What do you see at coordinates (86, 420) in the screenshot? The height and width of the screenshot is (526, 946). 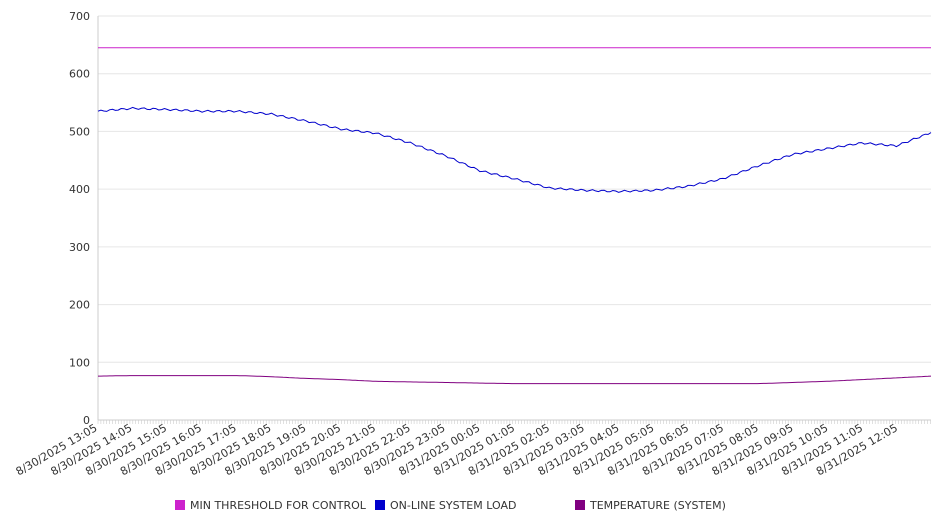 I see `y-tick-label: 0` at bounding box center [86, 420].